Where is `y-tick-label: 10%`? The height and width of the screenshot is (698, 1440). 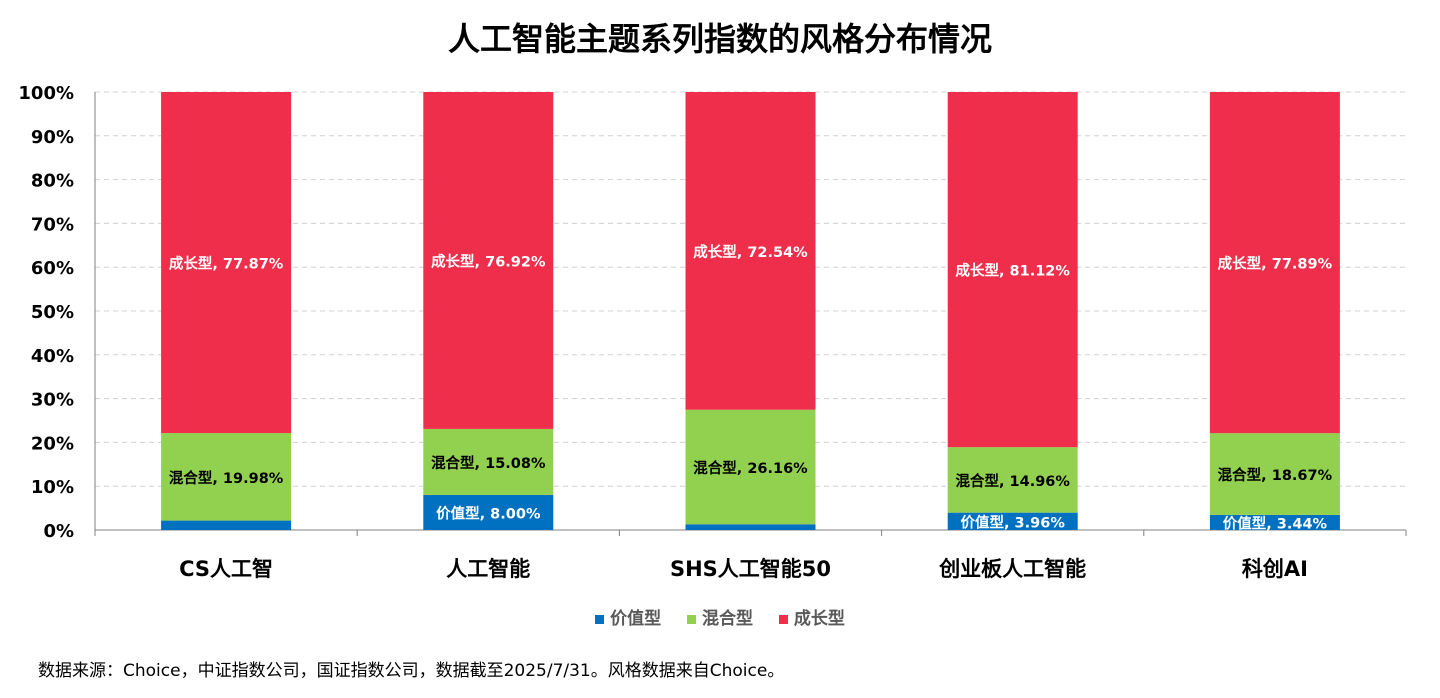 y-tick-label: 10% is located at coordinates (52, 487).